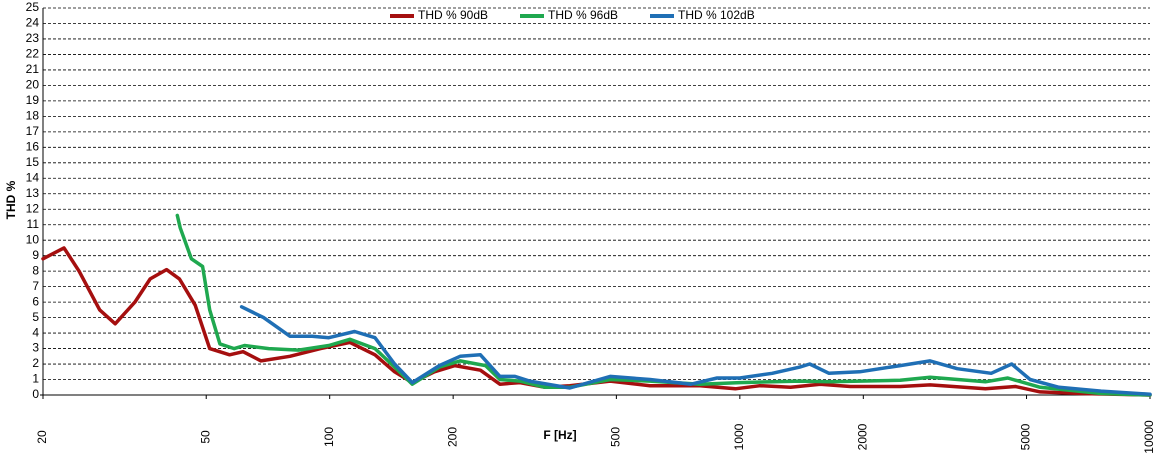  Describe the element at coordinates (33, 54) in the screenshot. I see `y-tick-label: 22` at that location.